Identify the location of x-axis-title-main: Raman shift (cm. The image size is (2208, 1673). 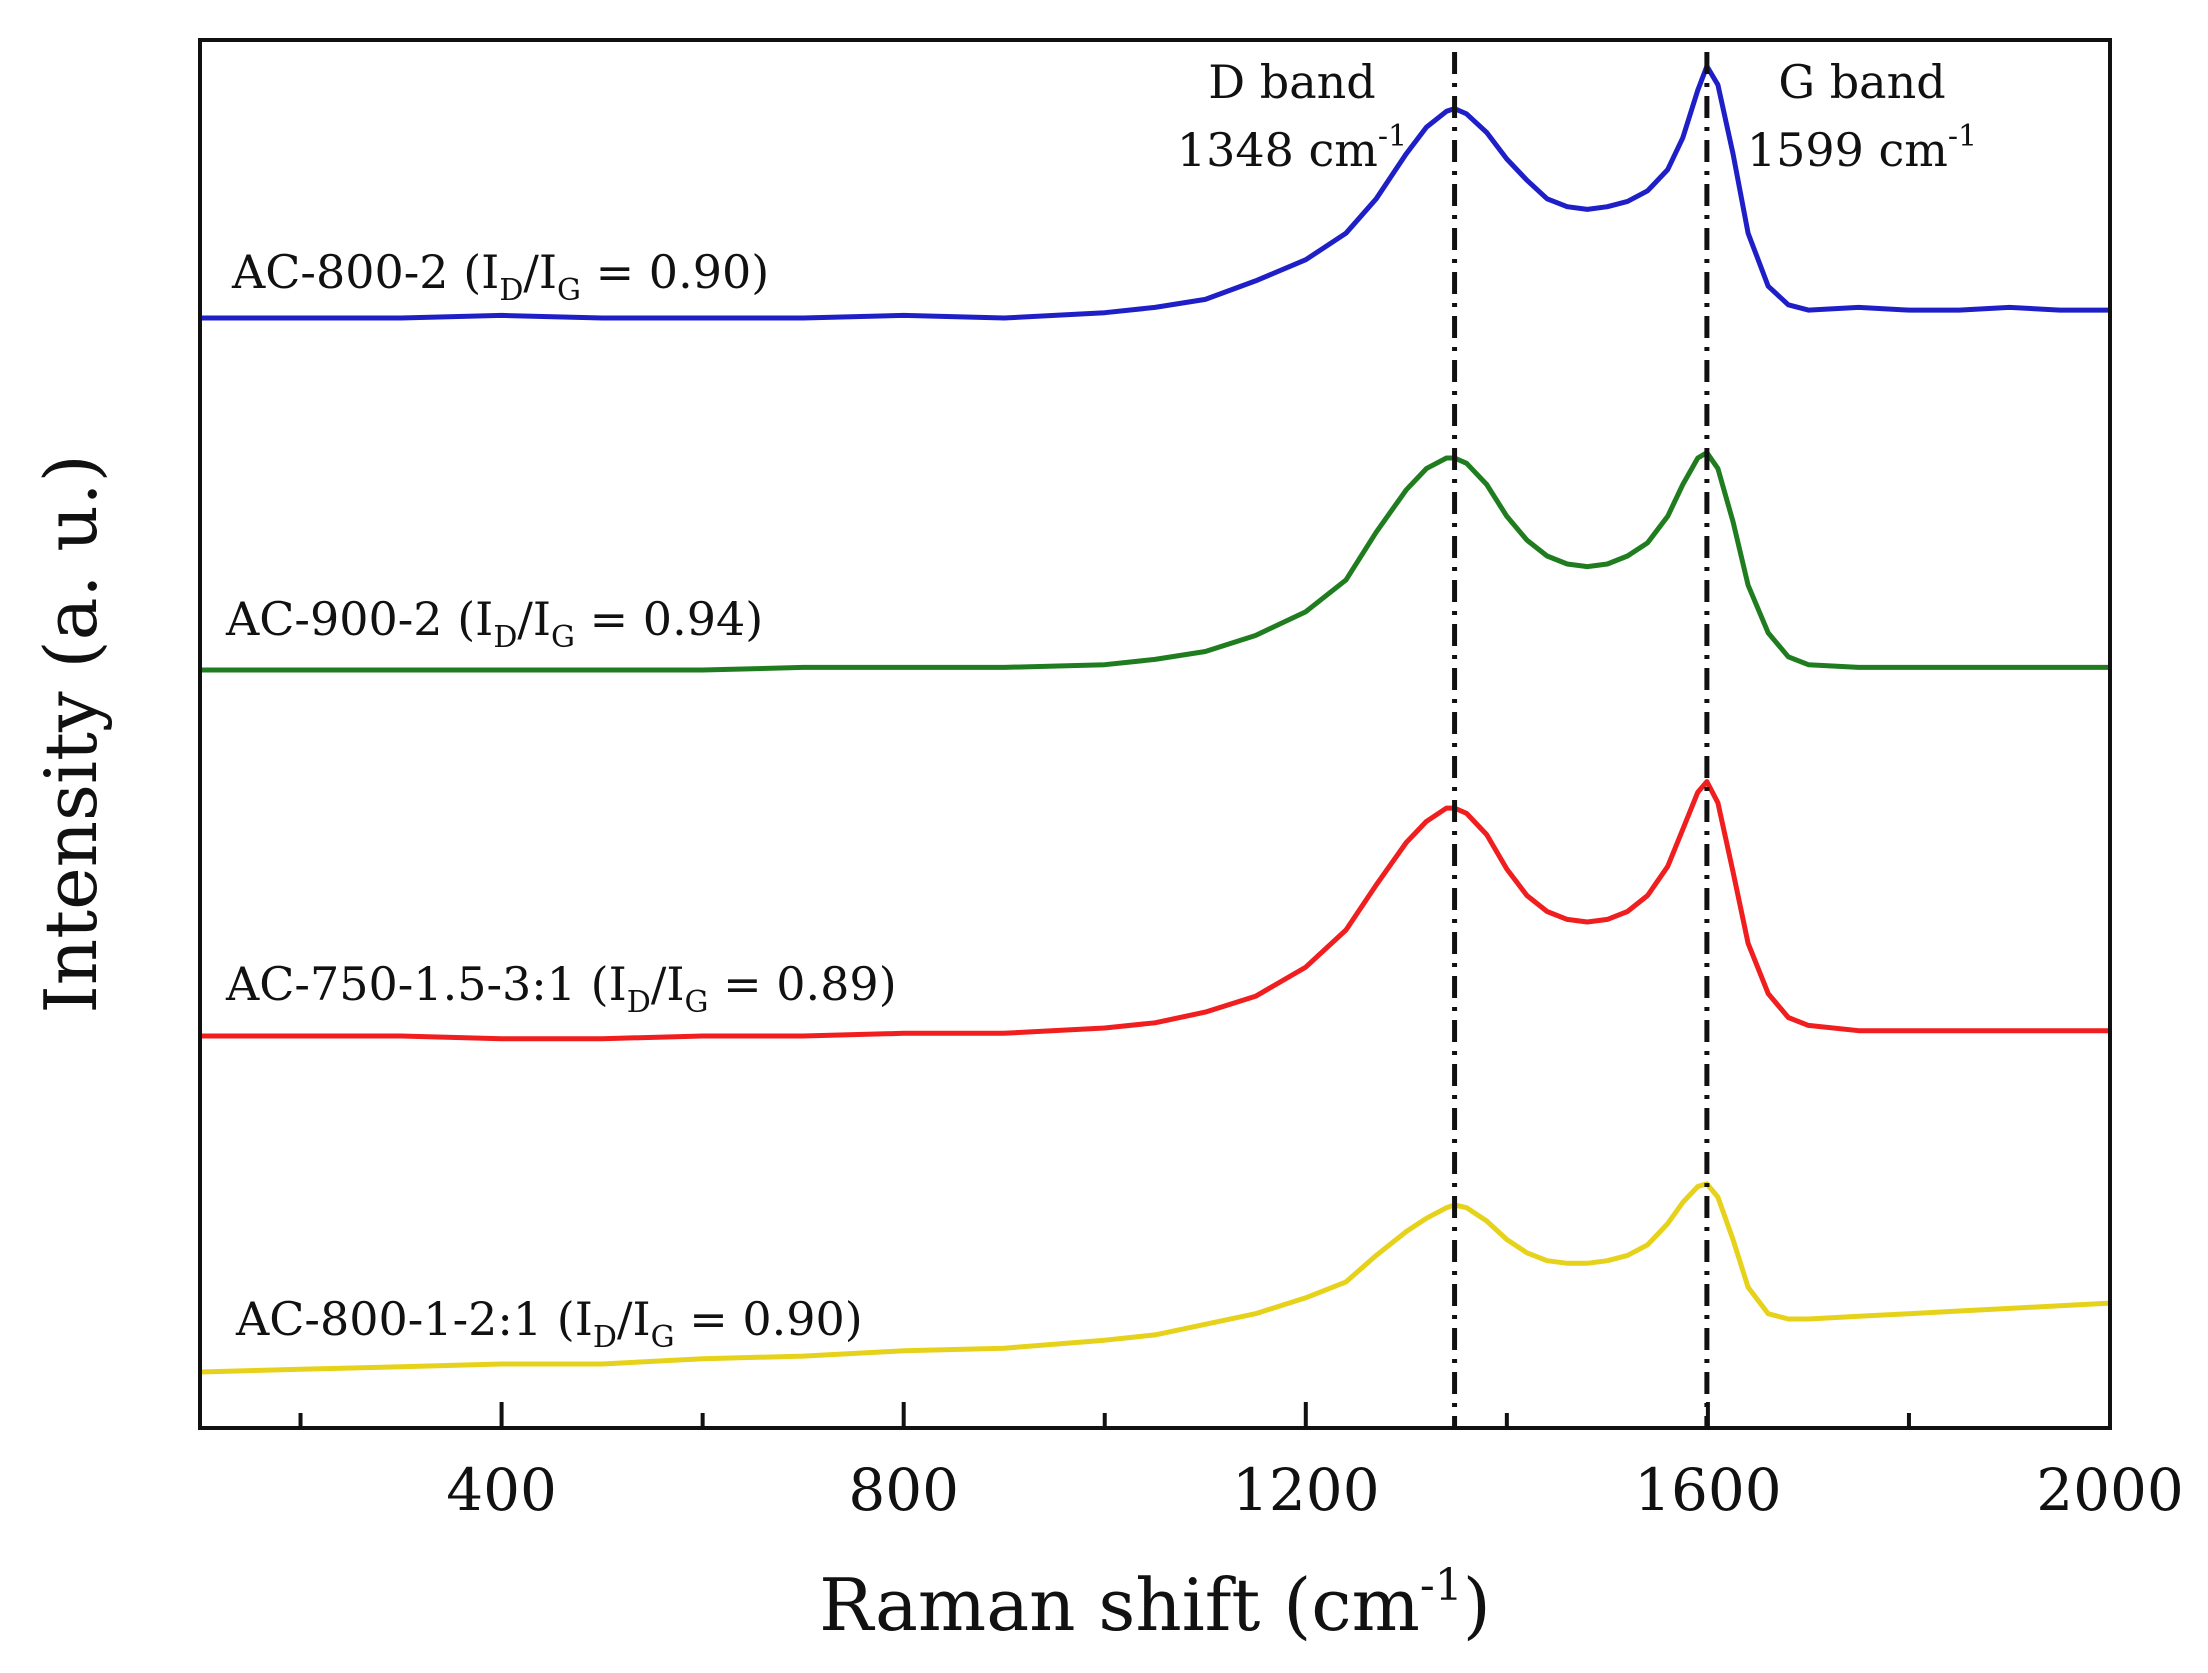
(1119, 1605).